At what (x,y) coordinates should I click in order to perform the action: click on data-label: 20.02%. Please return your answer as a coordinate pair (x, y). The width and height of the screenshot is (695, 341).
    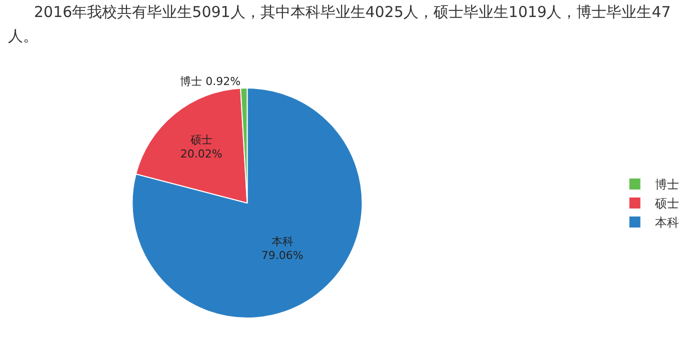
    Looking at the image, I should click on (201, 154).